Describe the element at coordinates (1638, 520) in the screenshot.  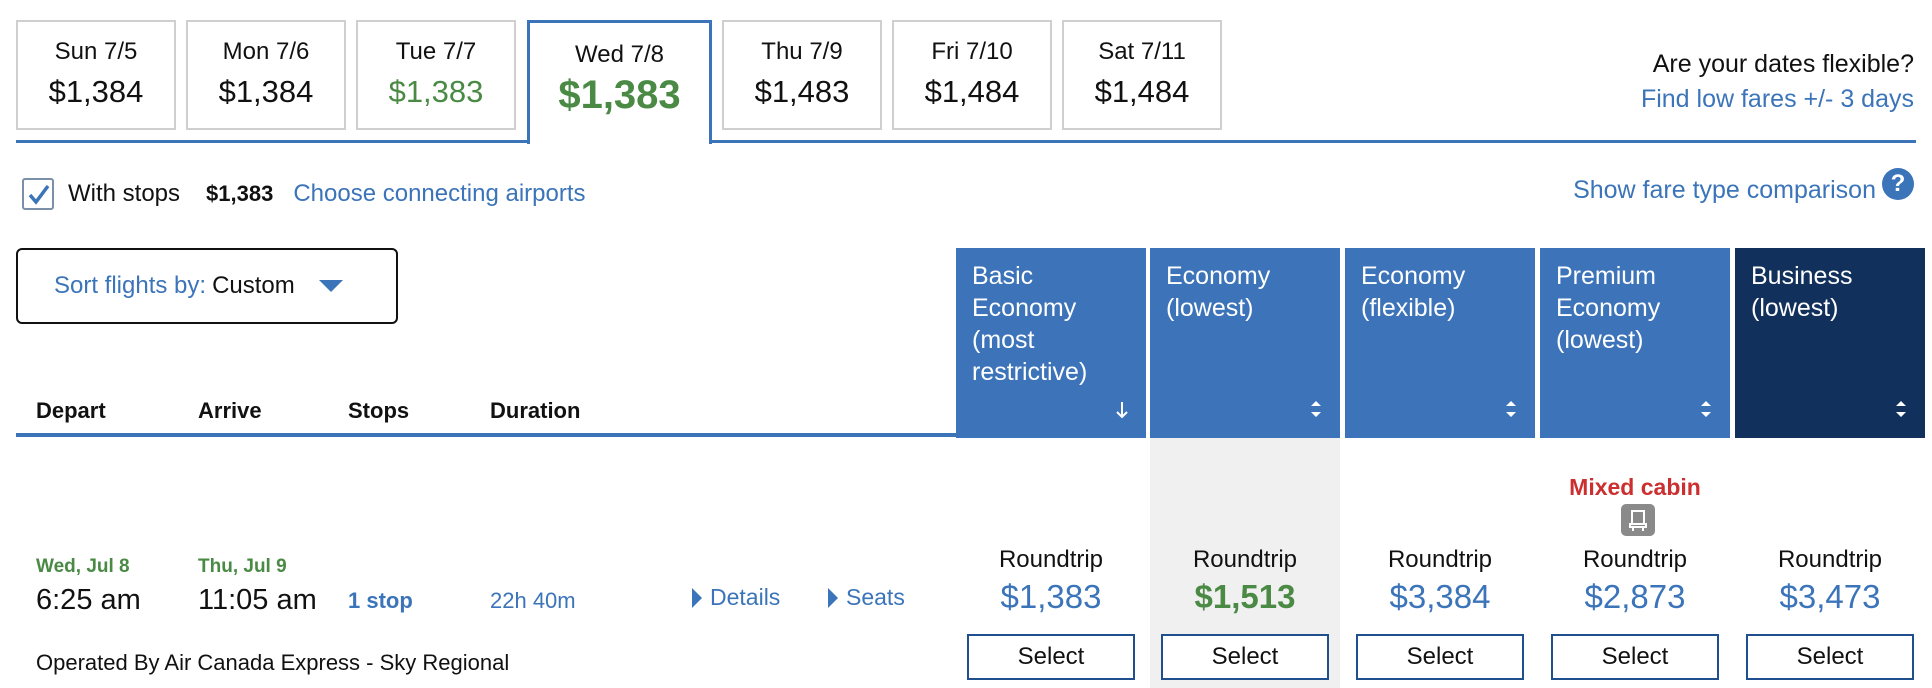
I see `seat-icon` at that location.